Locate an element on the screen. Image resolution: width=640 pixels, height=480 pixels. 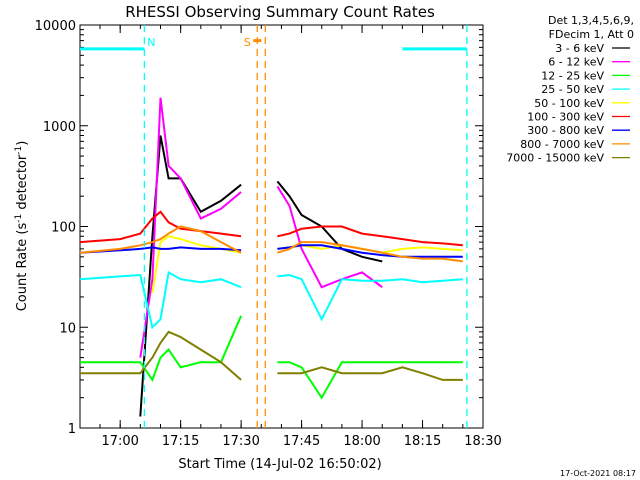
legend-label: 25 - 50 keV is located at coordinates (572, 89).